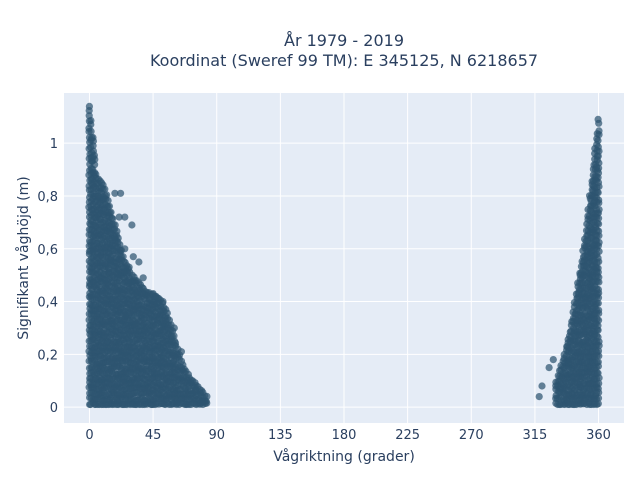 Image resolution: width=640 pixels, height=480 pixels. Describe the element at coordinates (54, 144) in the screenshot. I see `y-tick-label: 1` at that location.